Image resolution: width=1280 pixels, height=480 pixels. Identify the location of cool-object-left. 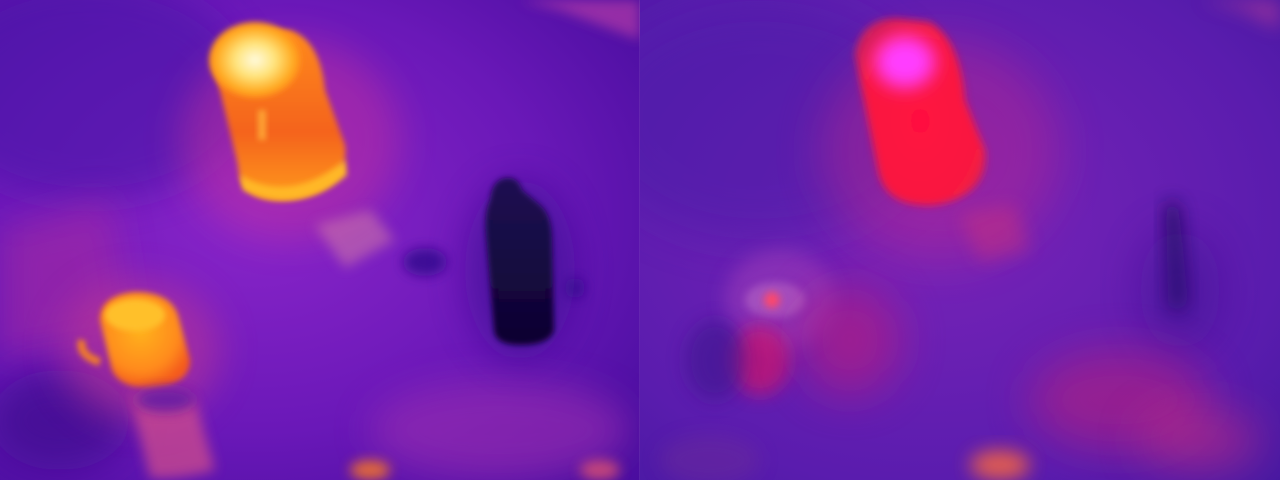
(715, 360).